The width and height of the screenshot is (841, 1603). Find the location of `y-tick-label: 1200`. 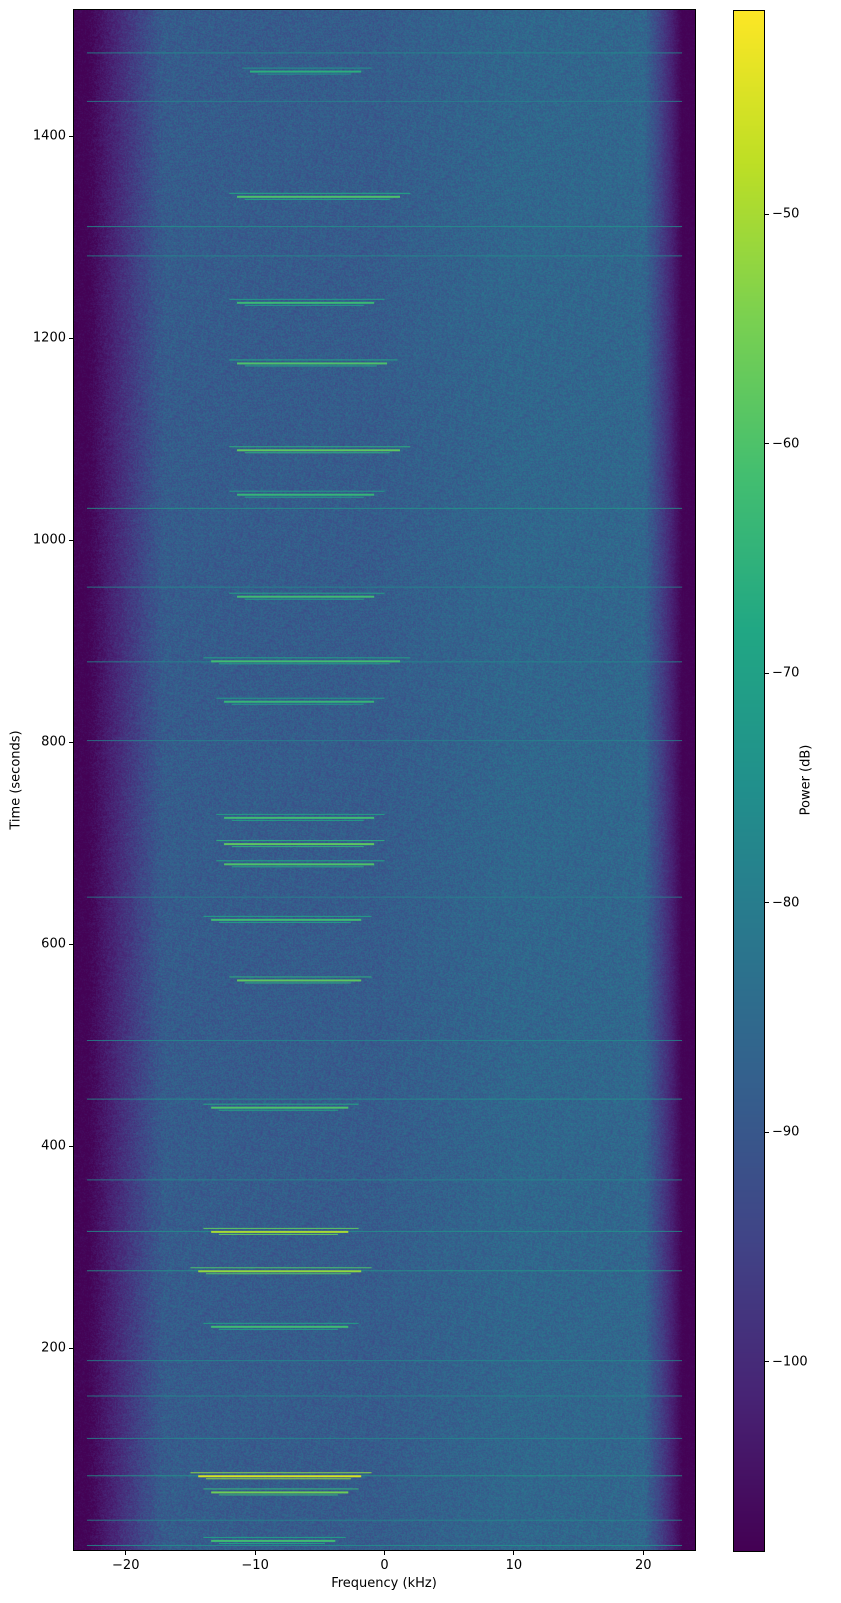

y-tick-label: 1200 is located at coordinates (49, 338).